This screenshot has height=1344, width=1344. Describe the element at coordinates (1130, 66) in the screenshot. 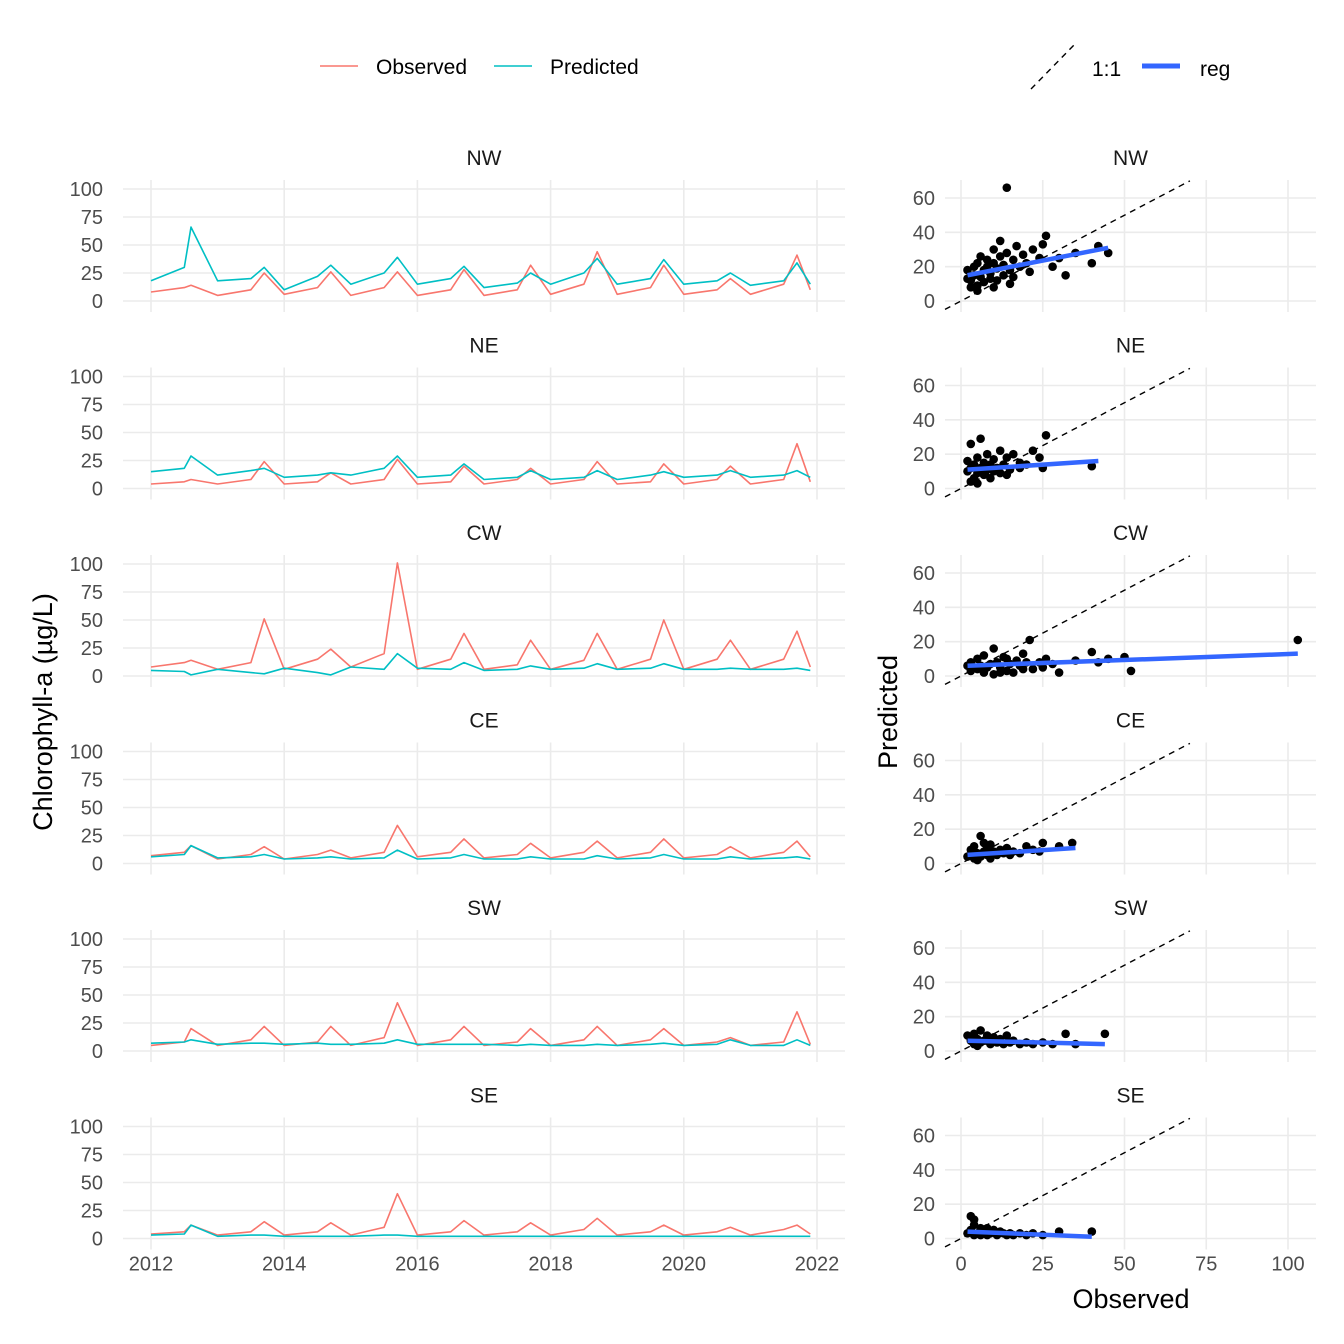

I see `legend-right: 1:1 reg` at that location.